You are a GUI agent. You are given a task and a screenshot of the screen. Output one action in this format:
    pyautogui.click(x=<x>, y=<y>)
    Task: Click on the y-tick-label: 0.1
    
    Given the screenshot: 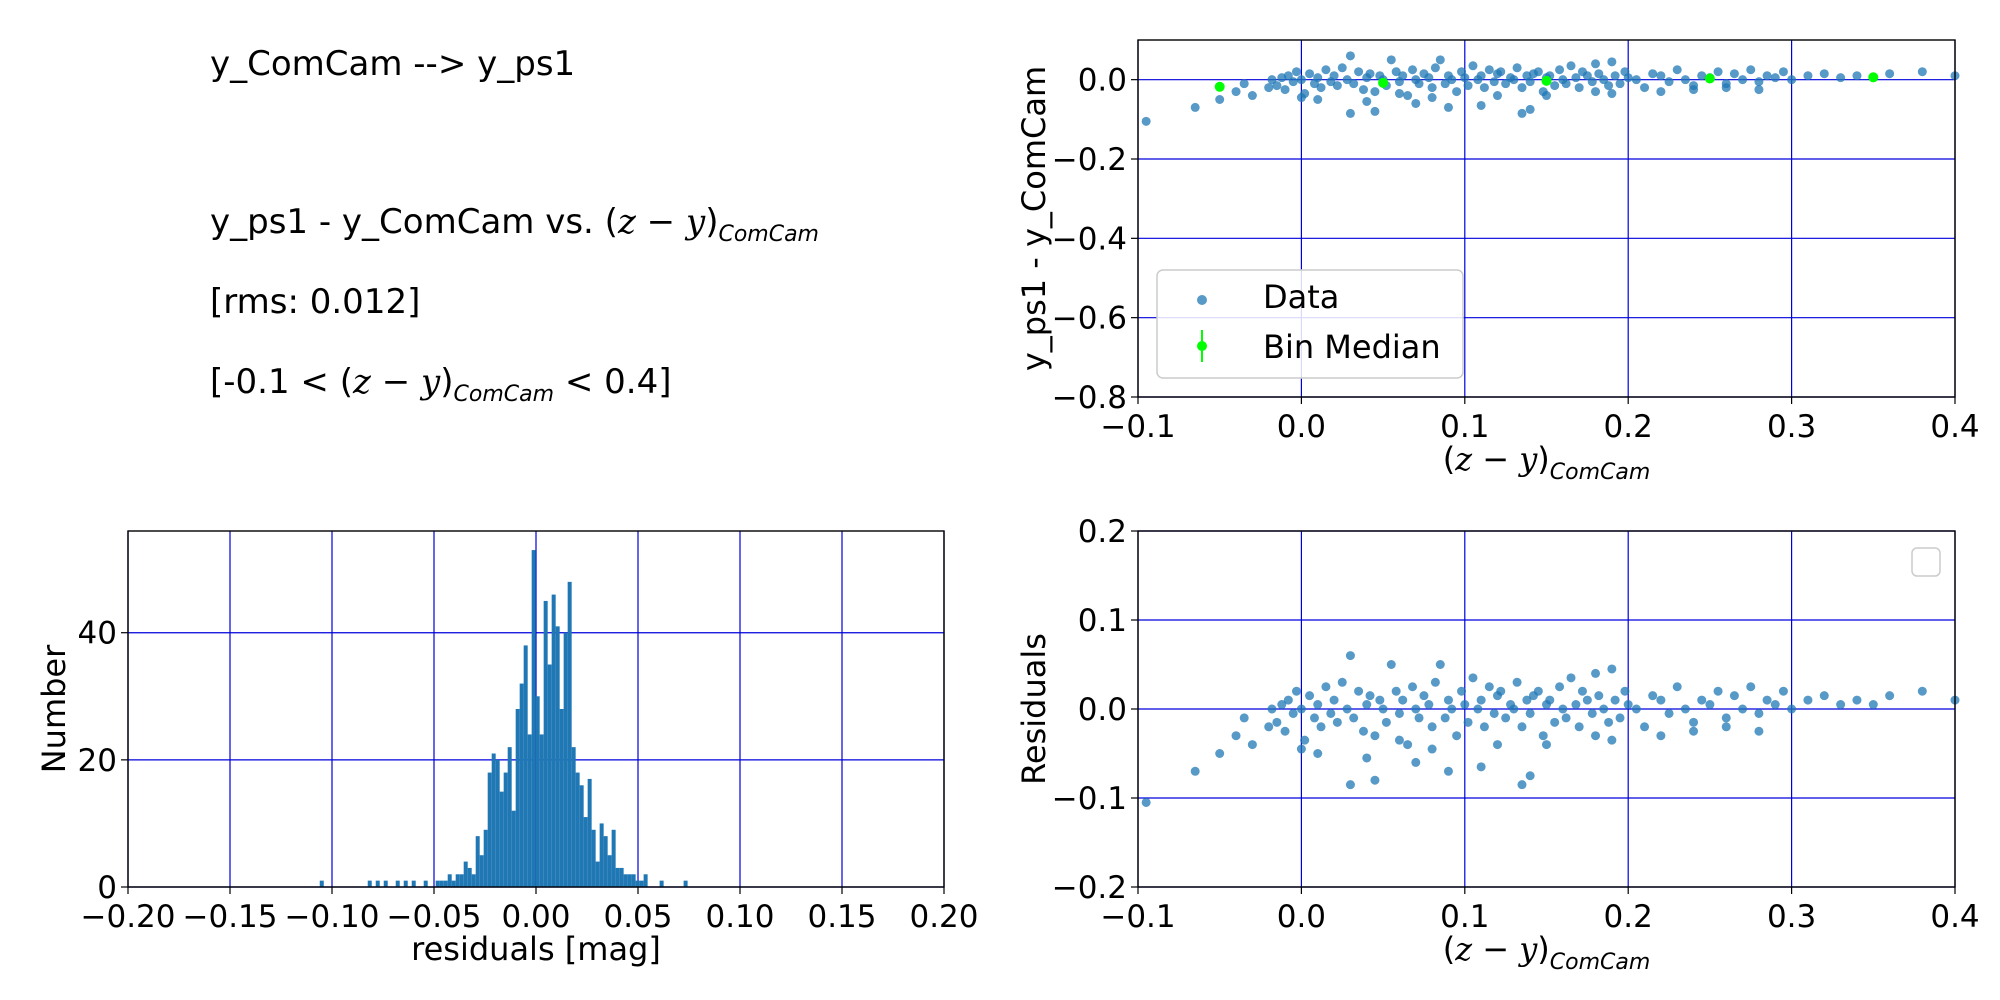 What is the action you would take?
    pyautogui.click(x=1102, y=621)
    